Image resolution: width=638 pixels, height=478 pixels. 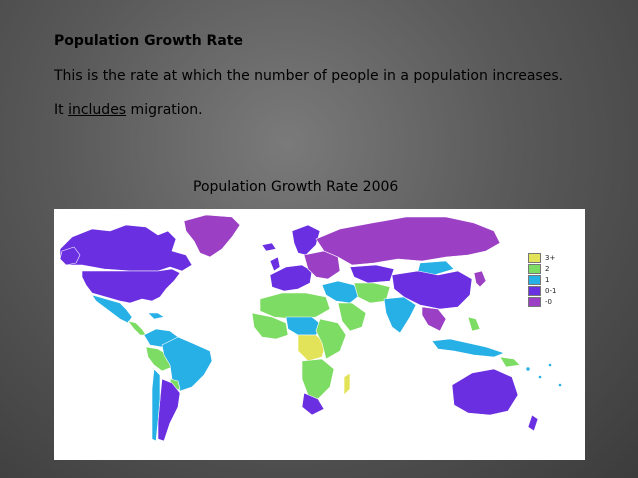 What do you see at coordinates (131, 286) in the screenshot?
I see `usa` at bounding box center [131, 286].